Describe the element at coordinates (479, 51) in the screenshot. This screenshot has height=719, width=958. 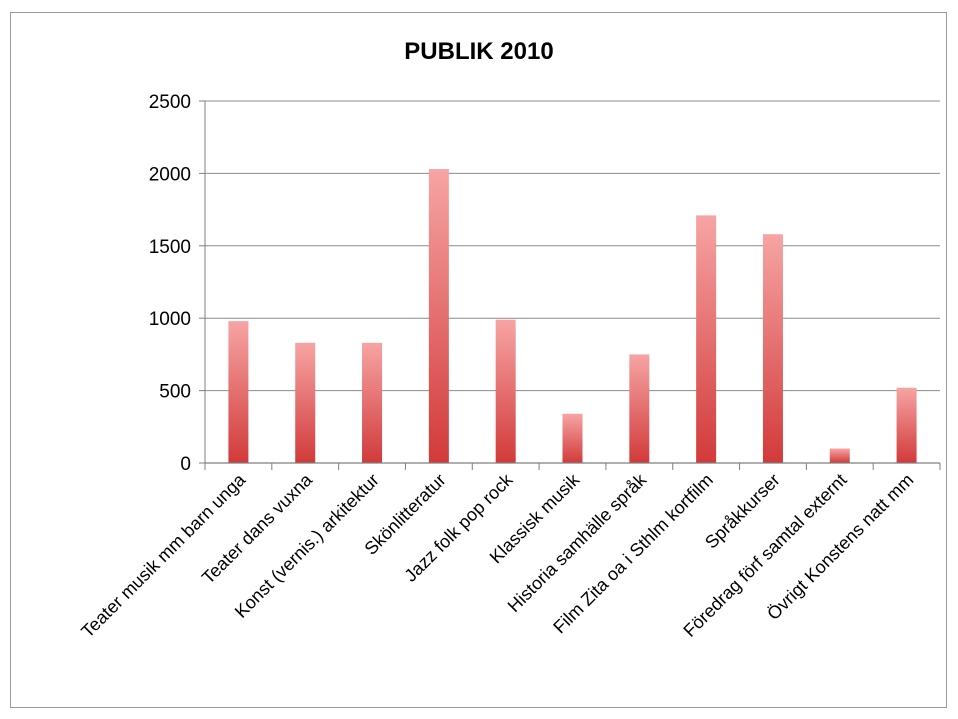
I see `chart-title: PUBLIK 2010` at that location.